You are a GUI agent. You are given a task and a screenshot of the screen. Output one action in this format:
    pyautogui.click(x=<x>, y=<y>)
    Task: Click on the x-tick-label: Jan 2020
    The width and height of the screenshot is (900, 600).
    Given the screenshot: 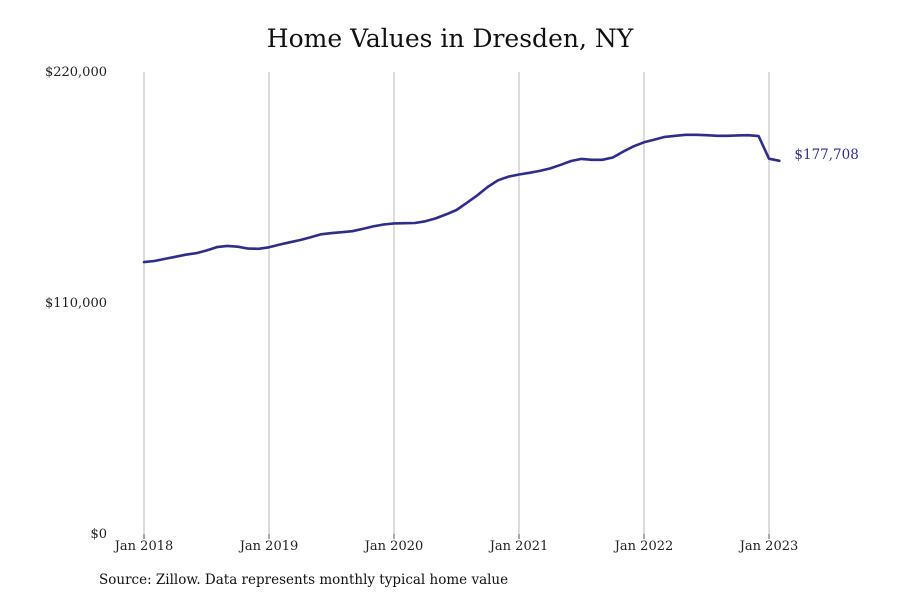 What is the action you would take?
    pyautogui.click(x=393, y=546)
    